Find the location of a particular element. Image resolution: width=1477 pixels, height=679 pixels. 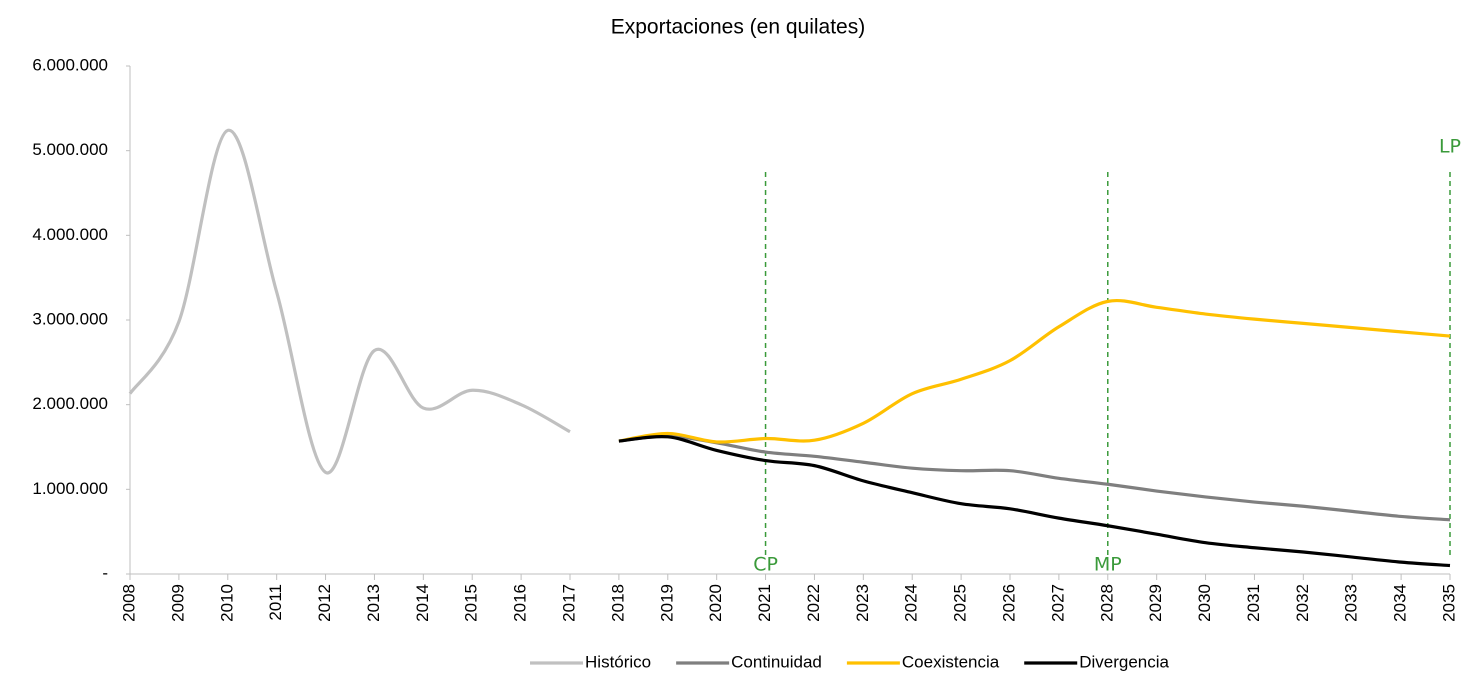

y-tick-label: 4.000.000 is located at coordinates (70, 234).